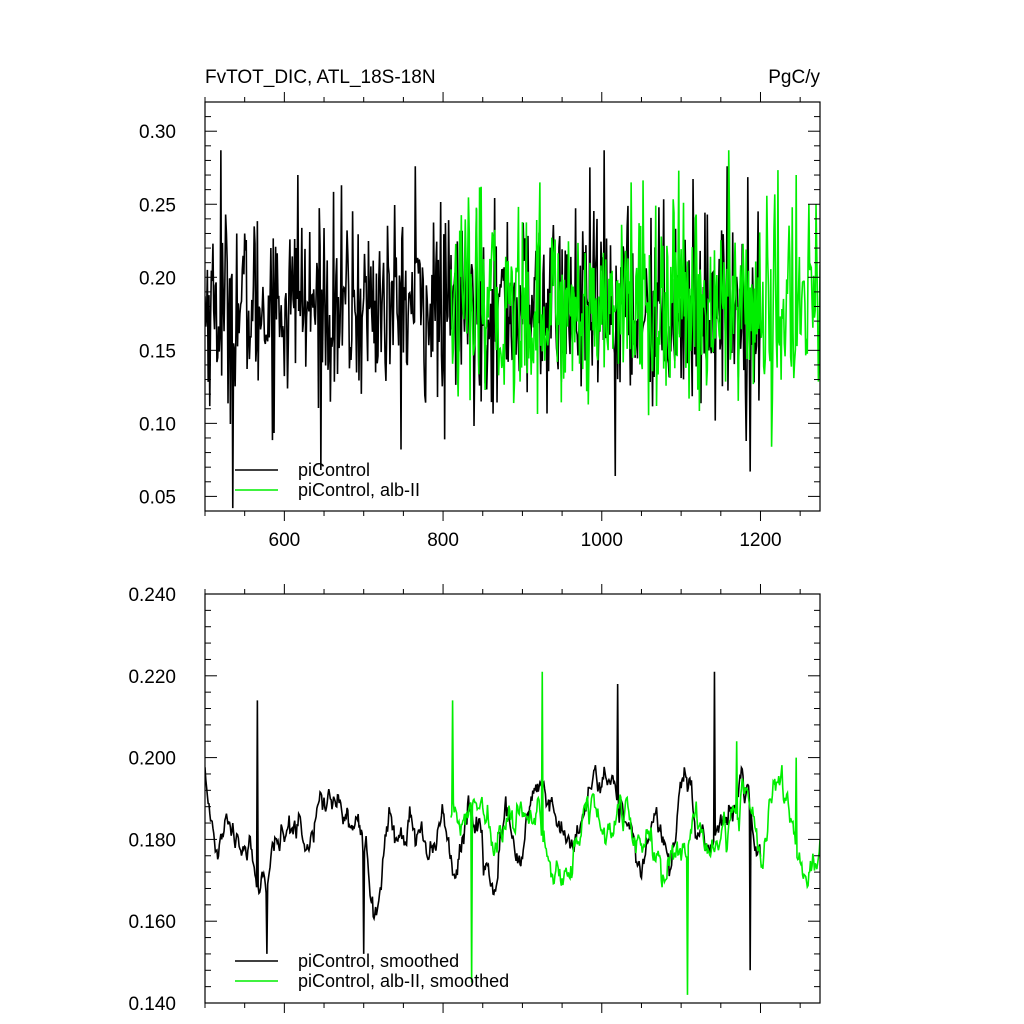 The width and height of the screenshot is (1024, 1024). Describe the element at coordinates (157, 205) in the screenshot. I see `y-tick-label: 0.25` at that location.